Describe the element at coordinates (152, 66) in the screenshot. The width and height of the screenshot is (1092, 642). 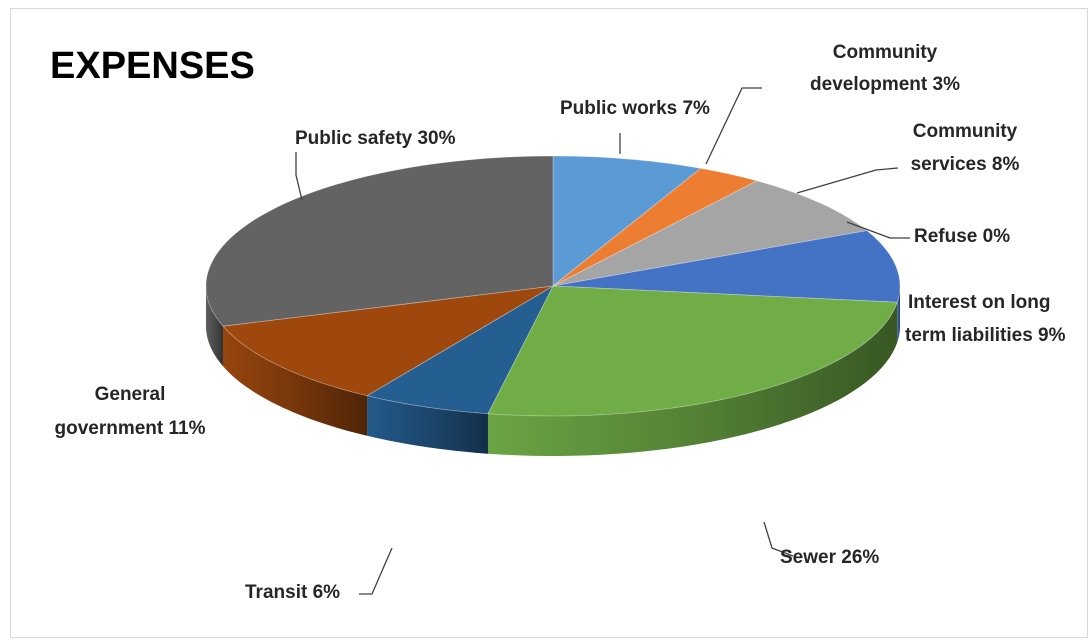
I see `chart-title: EXPENSES` at that location.